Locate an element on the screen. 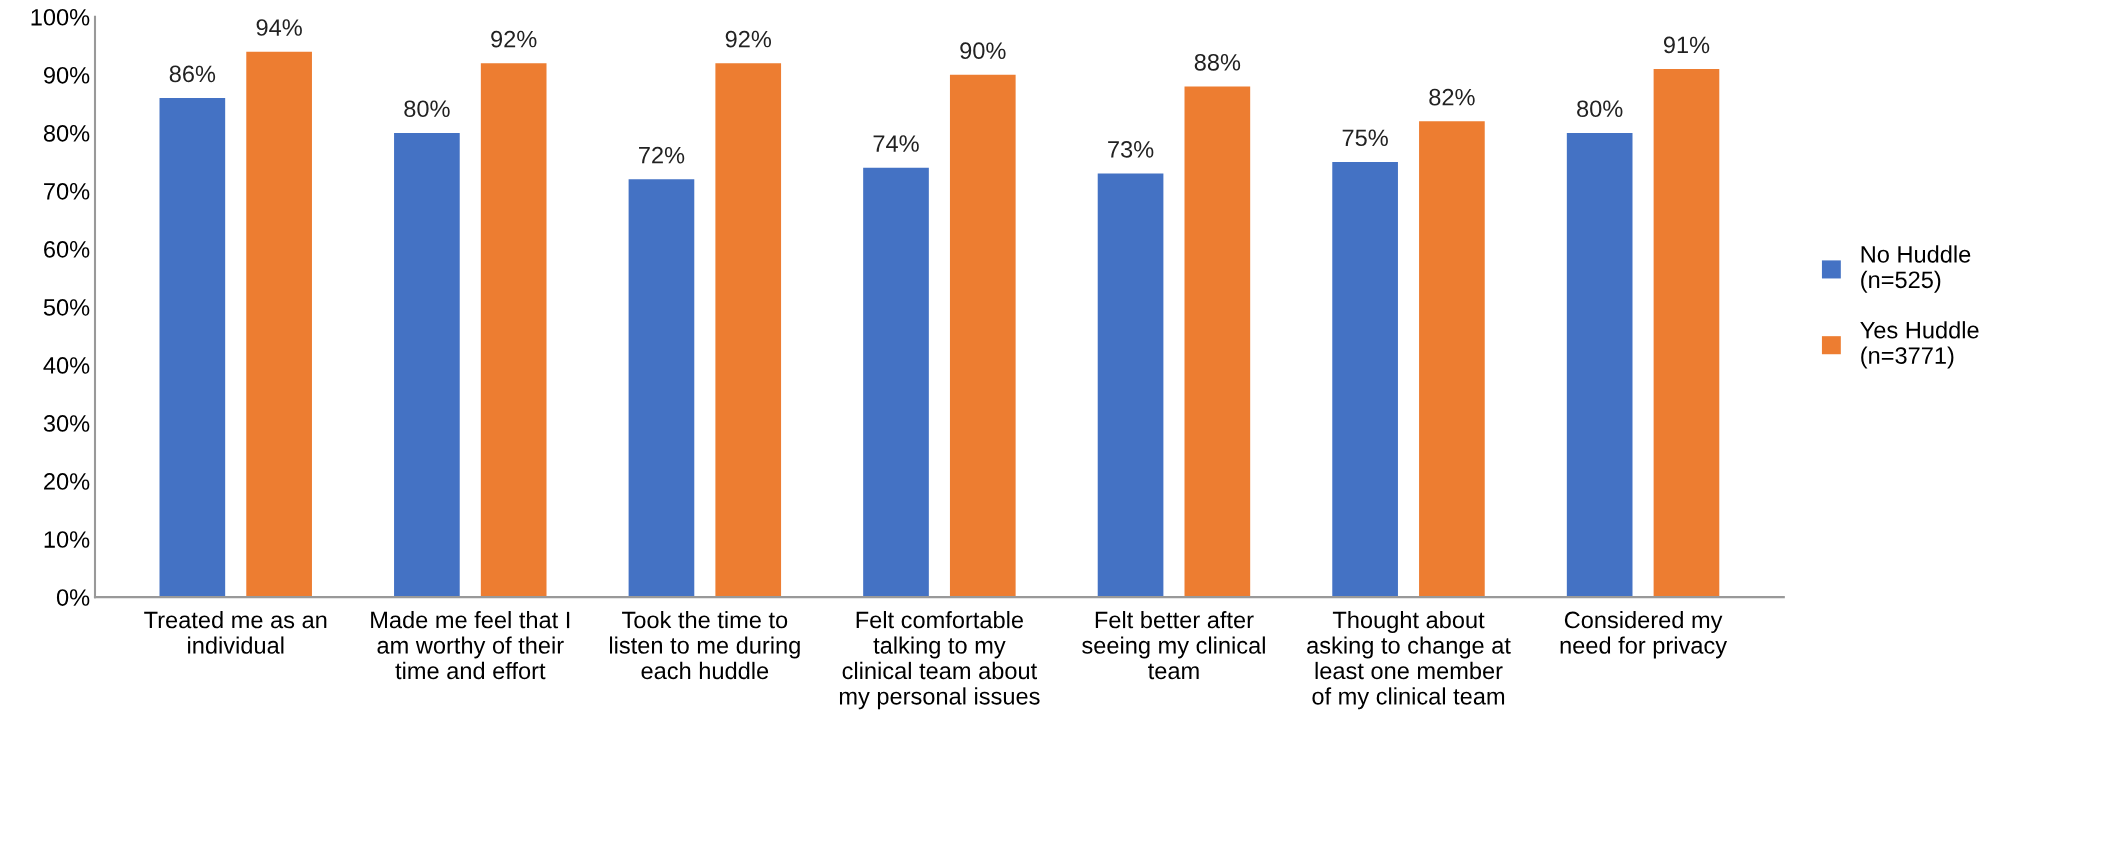 Image resolution: width=2111 pixels, height=841 pixels. data-label: 73% is located at coordinates (1131, 149).